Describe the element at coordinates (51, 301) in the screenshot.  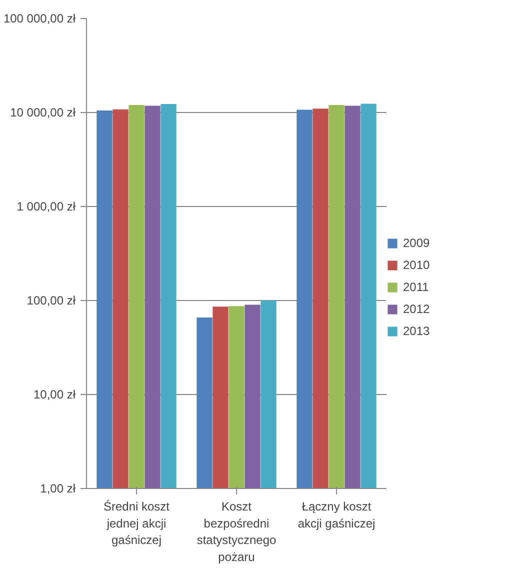
I see `y-tick-label: 100,00 zł` at that location.